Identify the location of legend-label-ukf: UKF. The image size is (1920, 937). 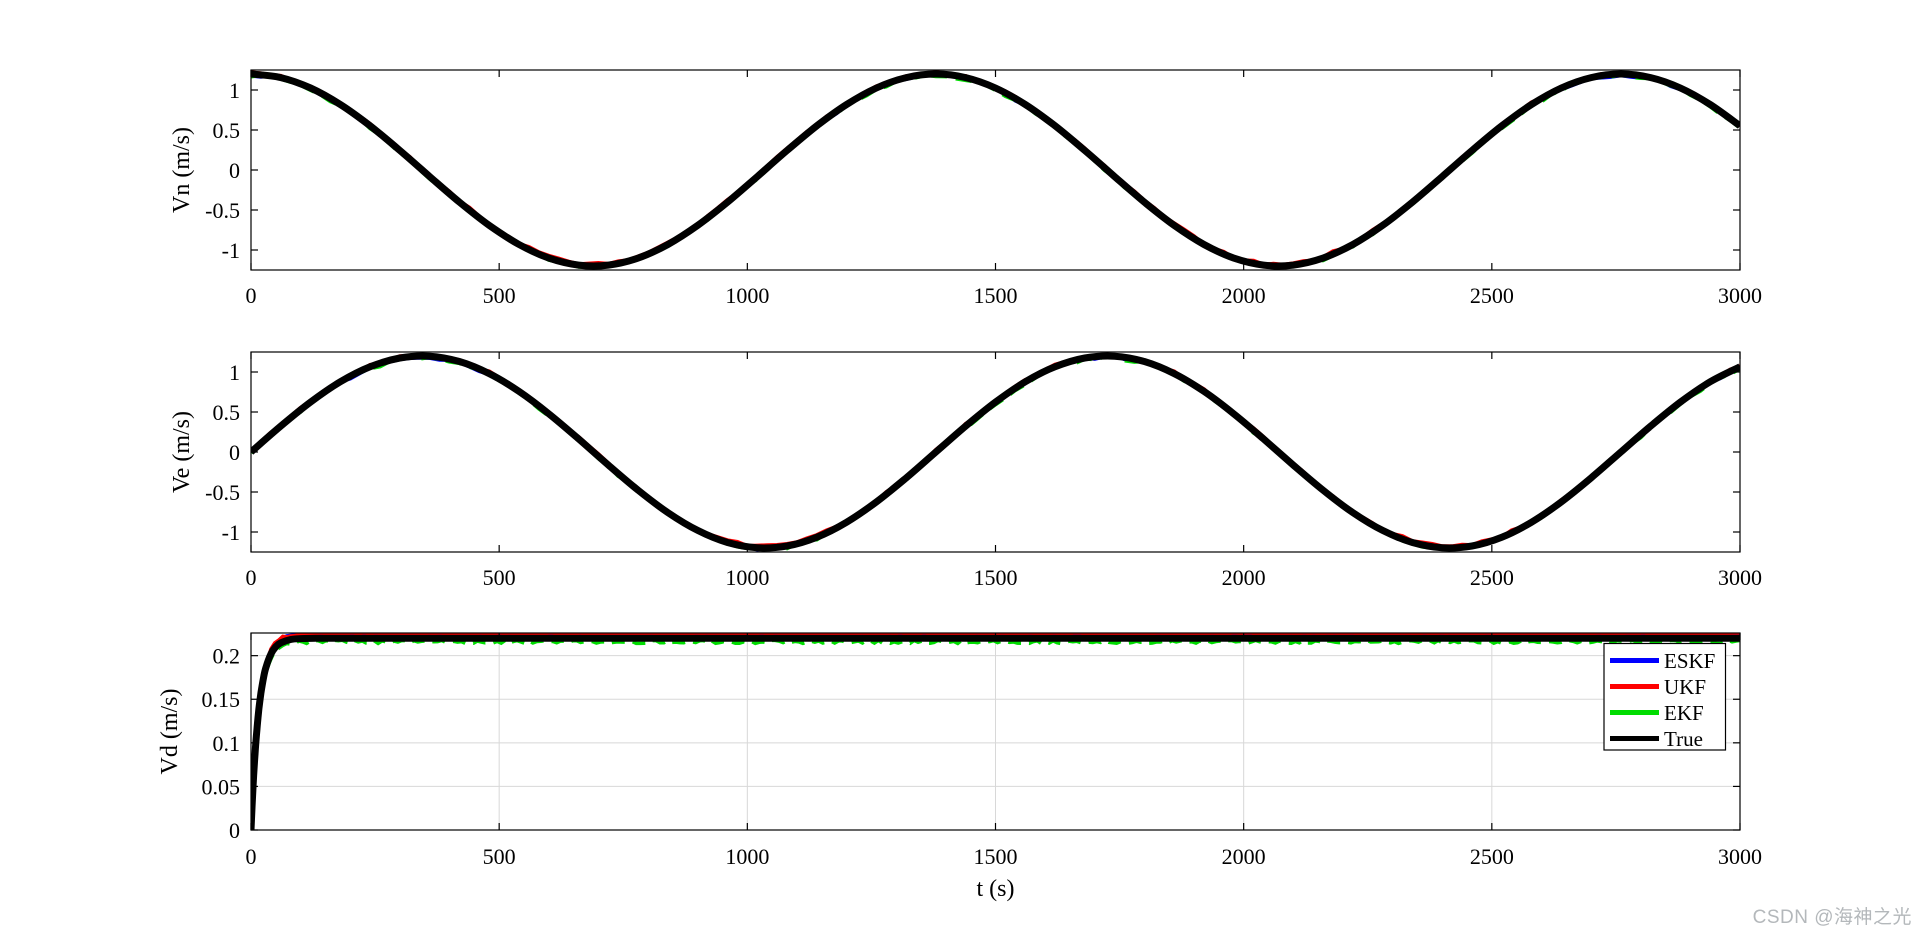
(1685, 687).